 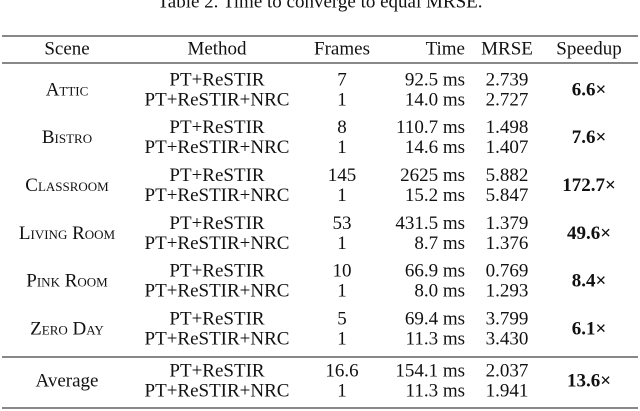 What do you see at coordinates (342, 318) in the screenshot?
I see `frames: 5` at bounding box center [342, 318].